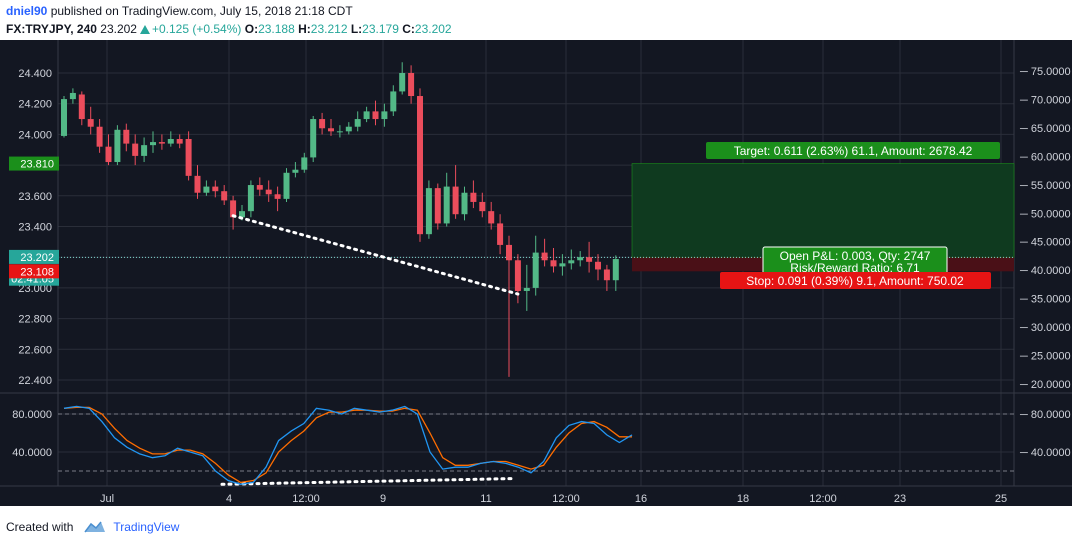  What do you see at coordinates (367, 481) in the screenshot?
I see `osc-divergence-line` at bounding box center [367, 481].